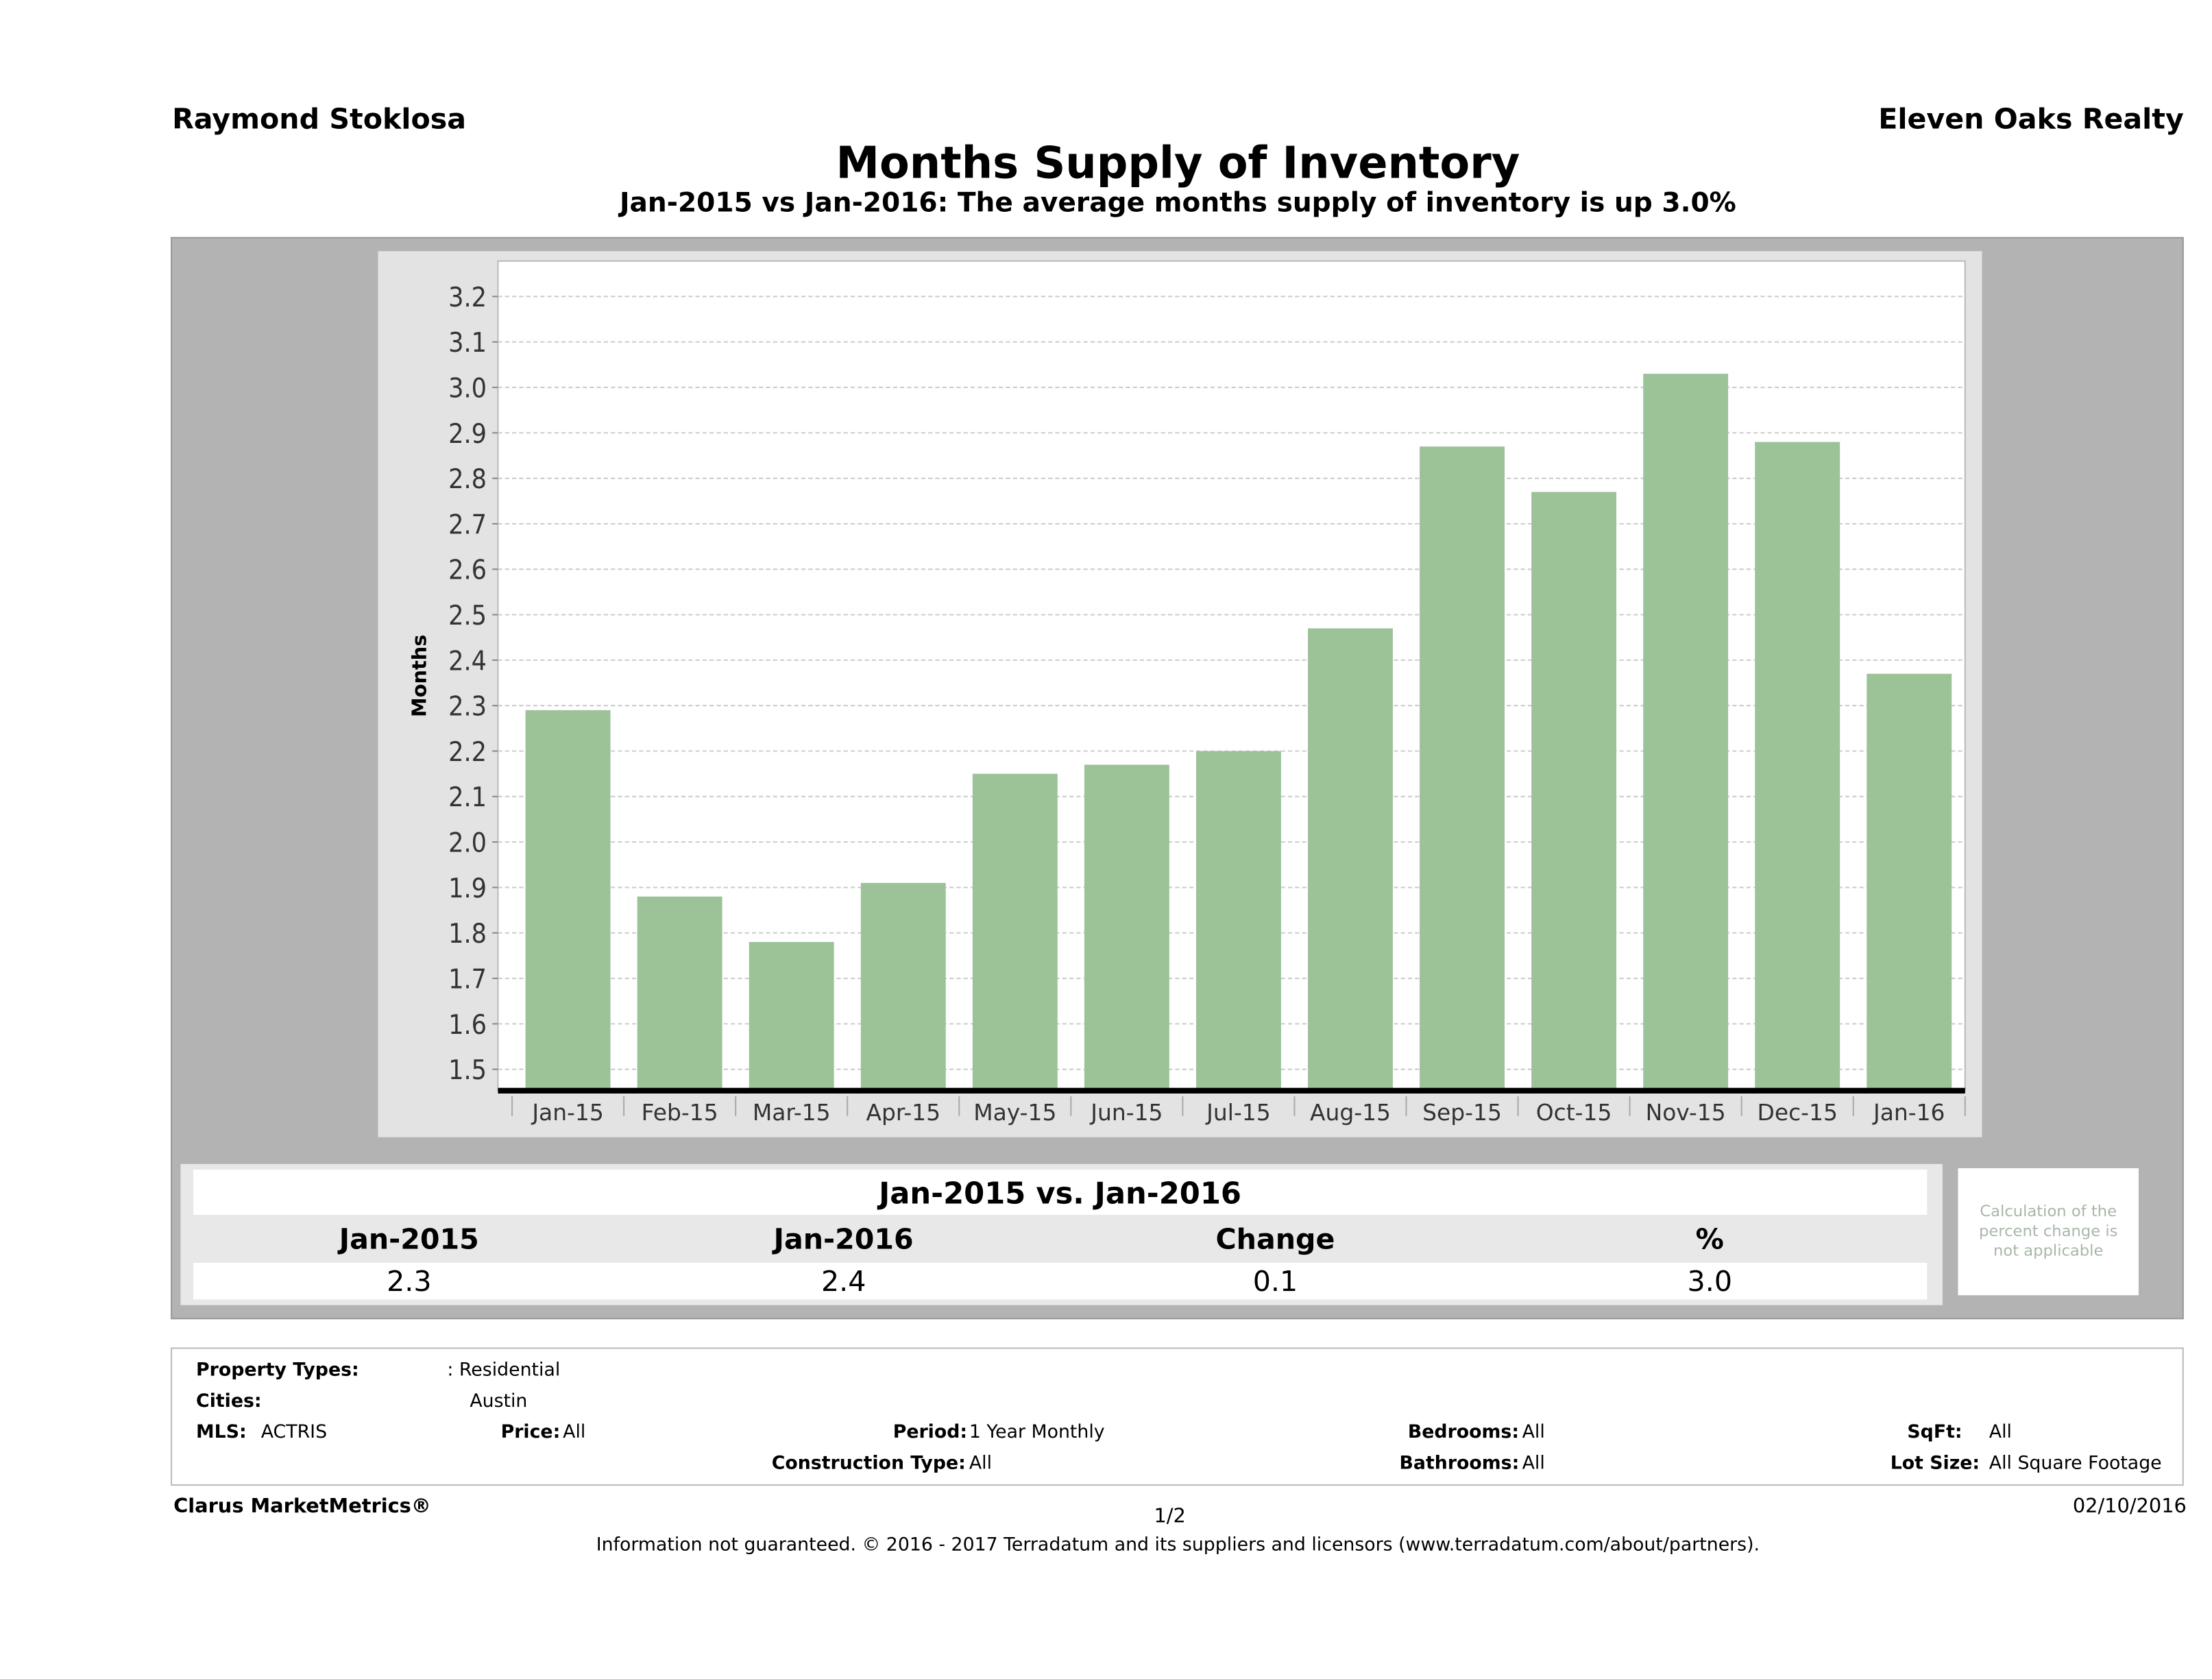  I want to click on y-tick-label: 2.8, so click(467, 479).